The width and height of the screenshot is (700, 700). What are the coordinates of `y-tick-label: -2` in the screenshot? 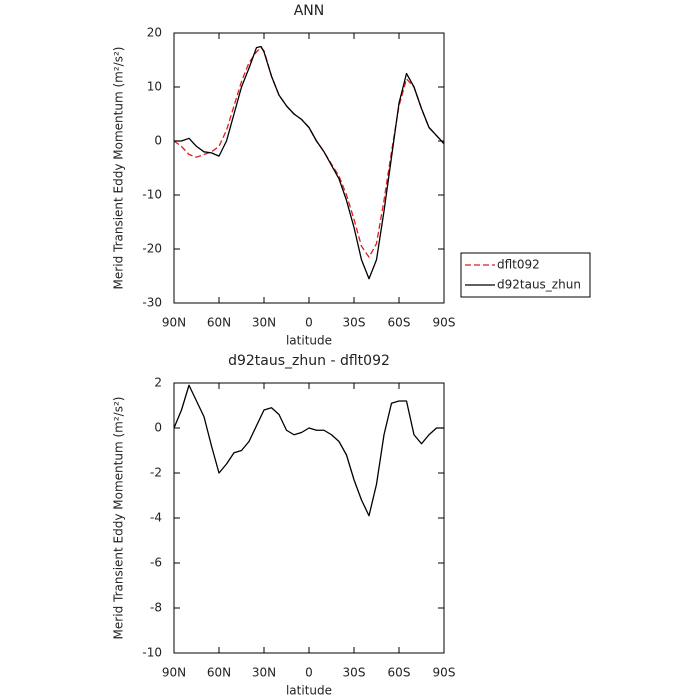 It's located at (156, 473).